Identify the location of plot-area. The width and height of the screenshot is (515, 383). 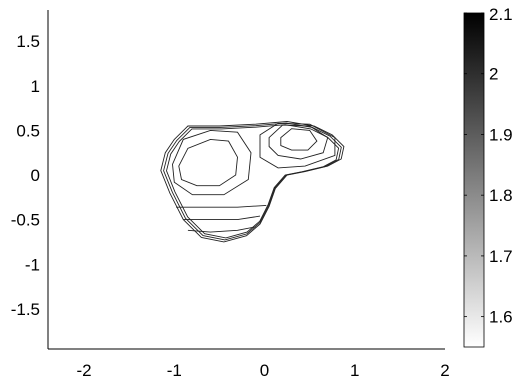
(252, 182).